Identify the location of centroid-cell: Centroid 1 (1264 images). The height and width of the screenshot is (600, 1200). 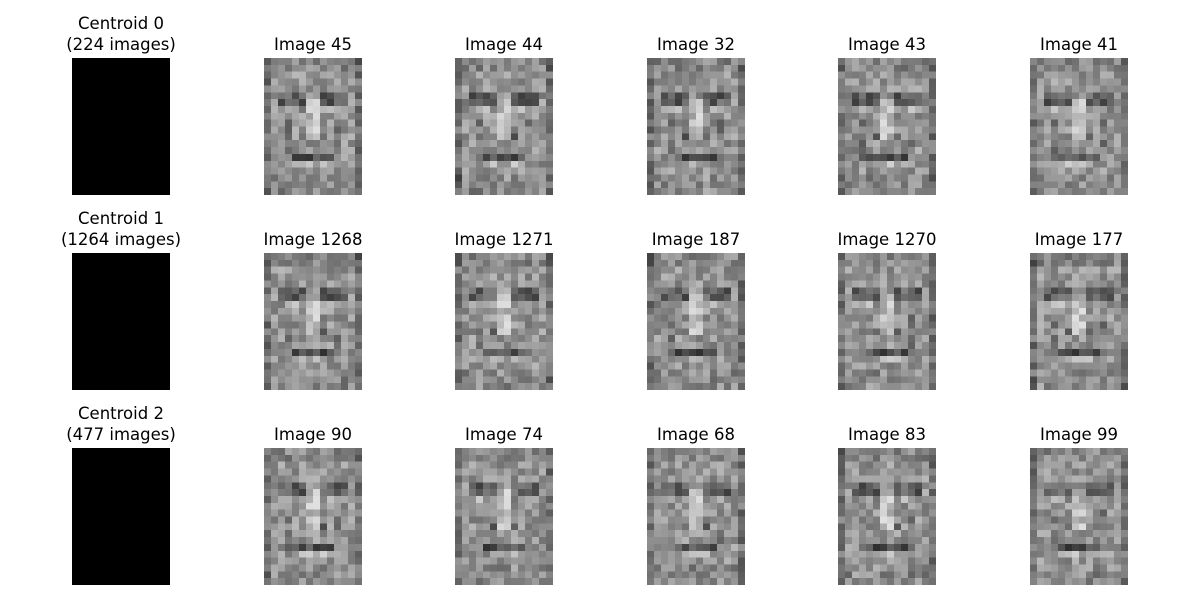
(121, 292).